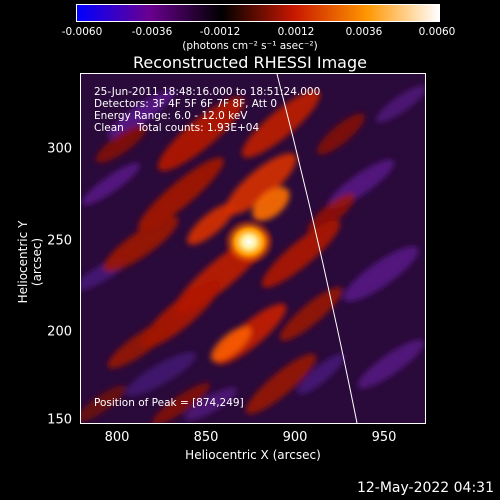  I want to click on y-tick: 200, so click(59, 332).